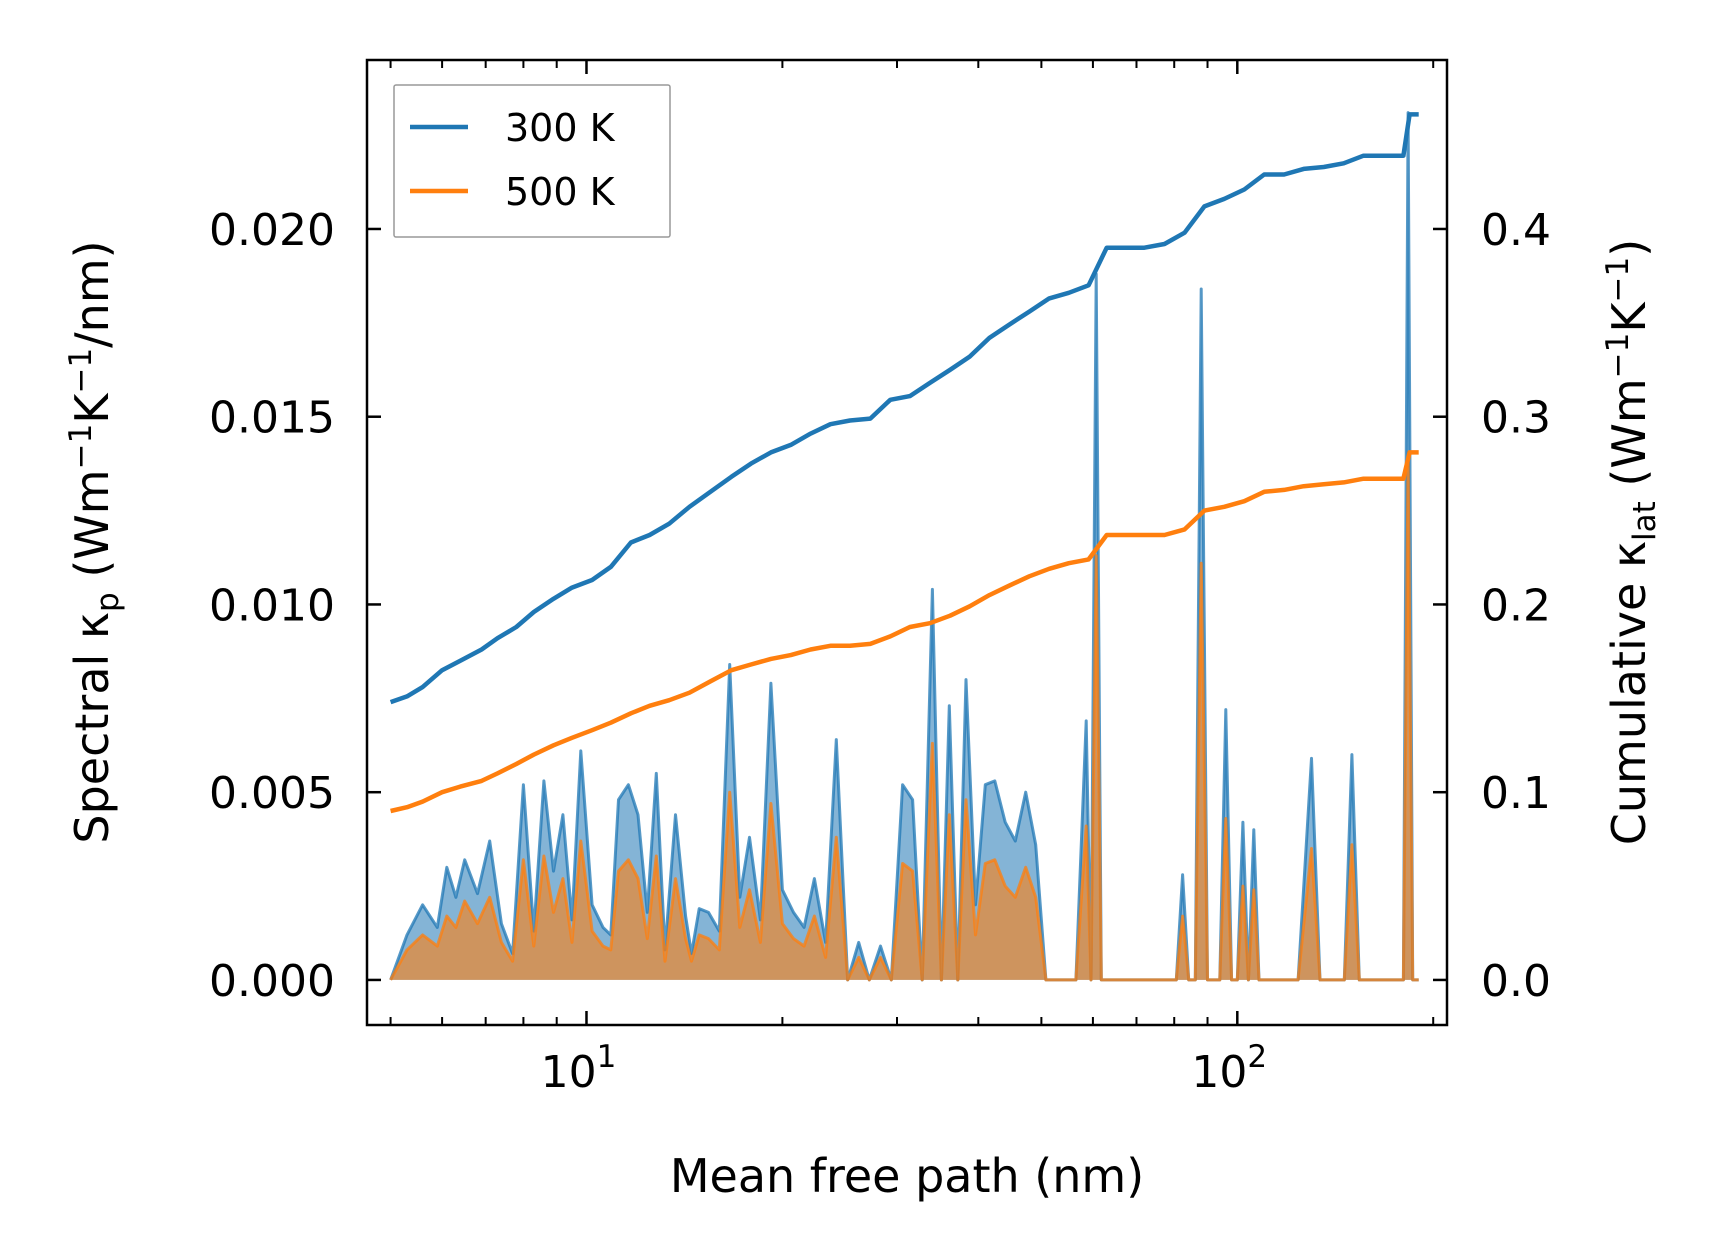  Describe the element at coordinates (81, 447) in the screenshot. I see `y-left-superscript-1: −1` at that location.